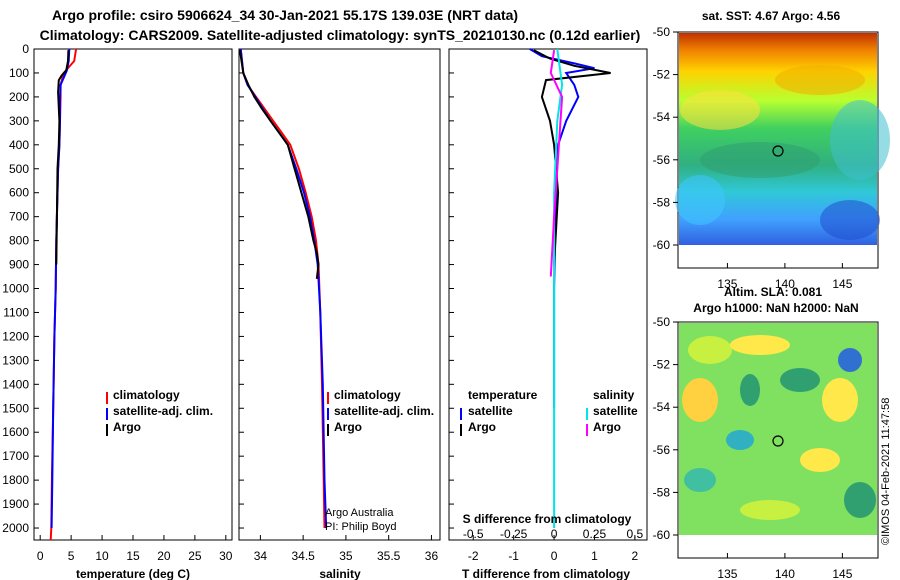 This screenshot has width=900, height=580. I want to click on sla-map-frame, so click(778, 440).